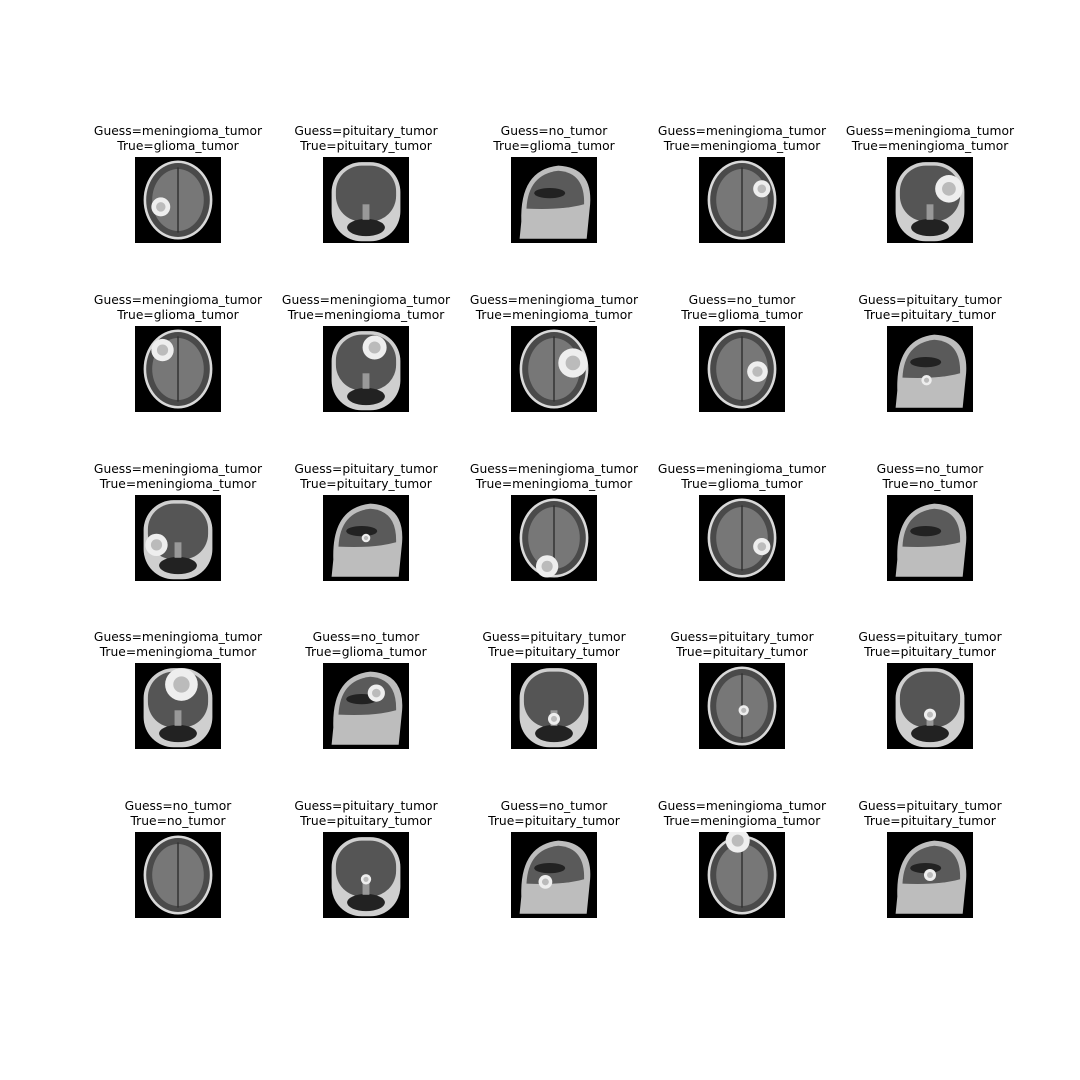  I want to click on prediction-cell: Guess=no_tumor True=no_tumor, so click(178, 874).